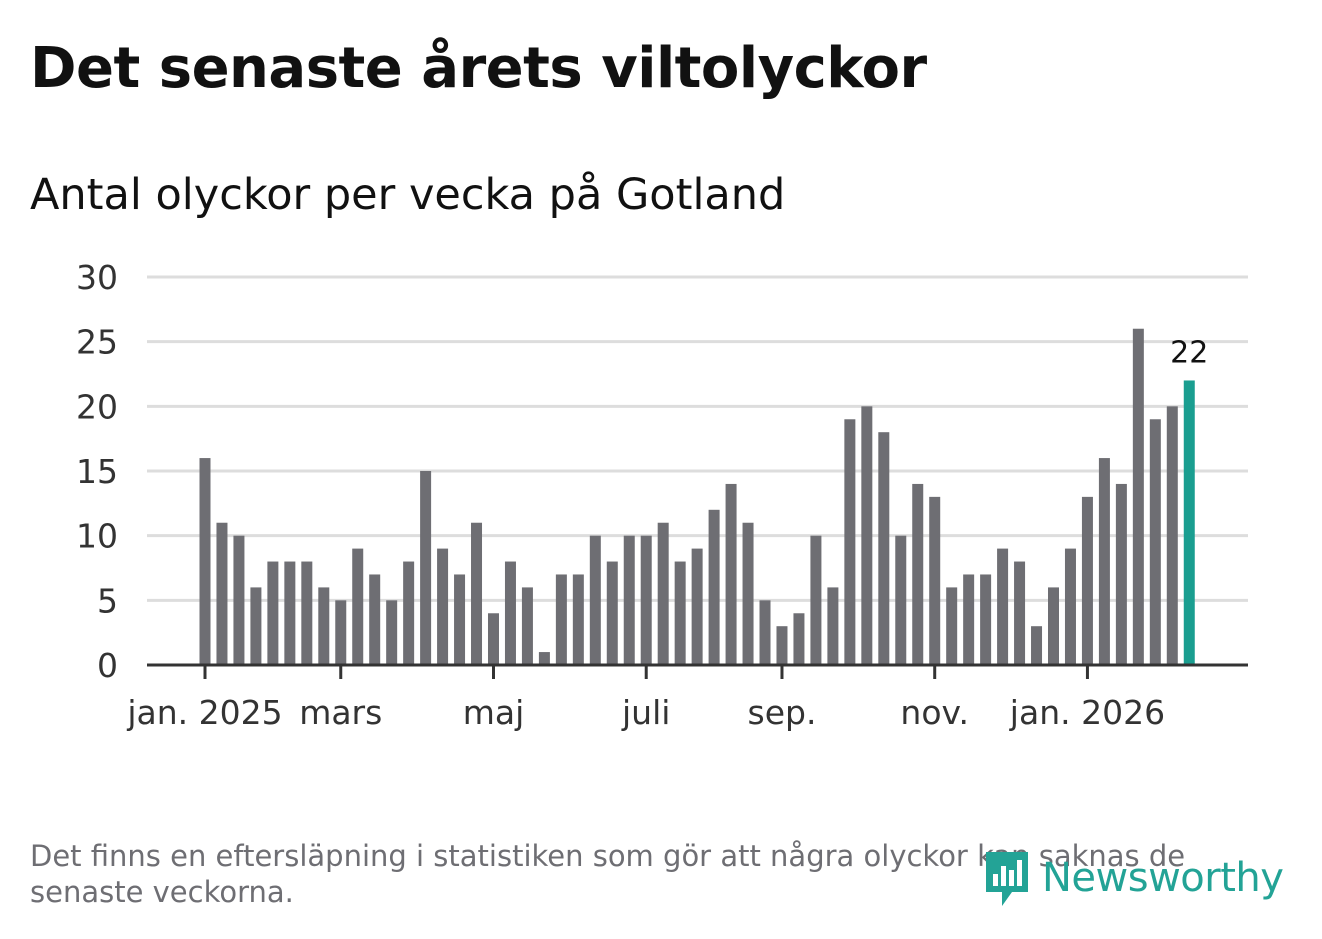 This screenshot has width=1322, height=939. Describe the element at coordinates (1087, 712) in the screenshot. I see `x-tick-label: jan. 2026` at that location.